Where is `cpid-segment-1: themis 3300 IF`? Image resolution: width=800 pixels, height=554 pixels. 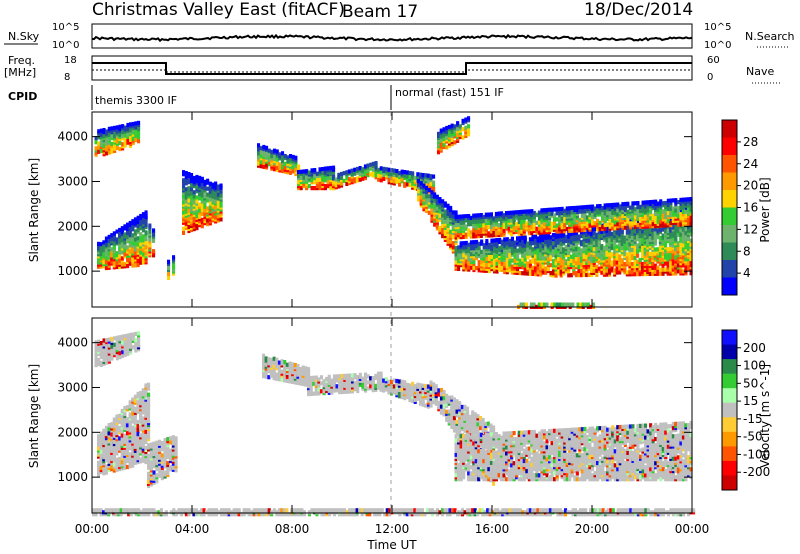
cpid-segment-1: themis 3300 IF is located at coordinates (136, 100).